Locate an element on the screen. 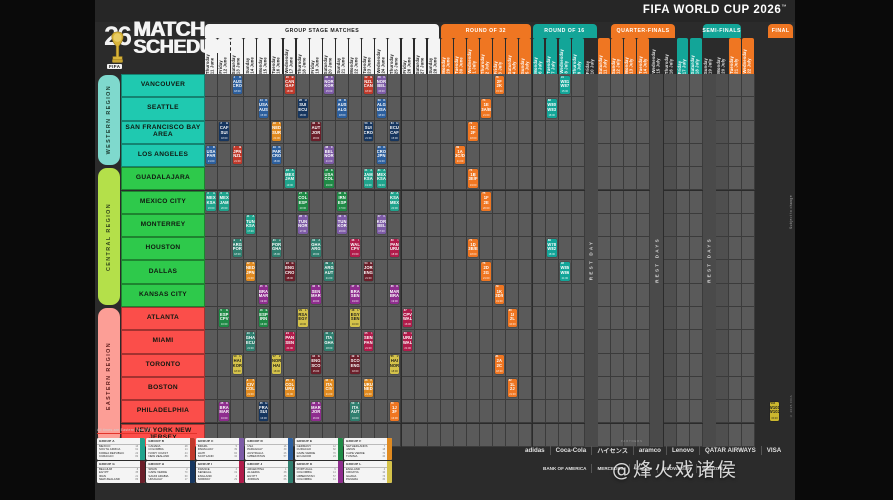 The width and height of the screenshot is (893, 500). sponsor-logo: VISA is located at coordinates (774, 450).